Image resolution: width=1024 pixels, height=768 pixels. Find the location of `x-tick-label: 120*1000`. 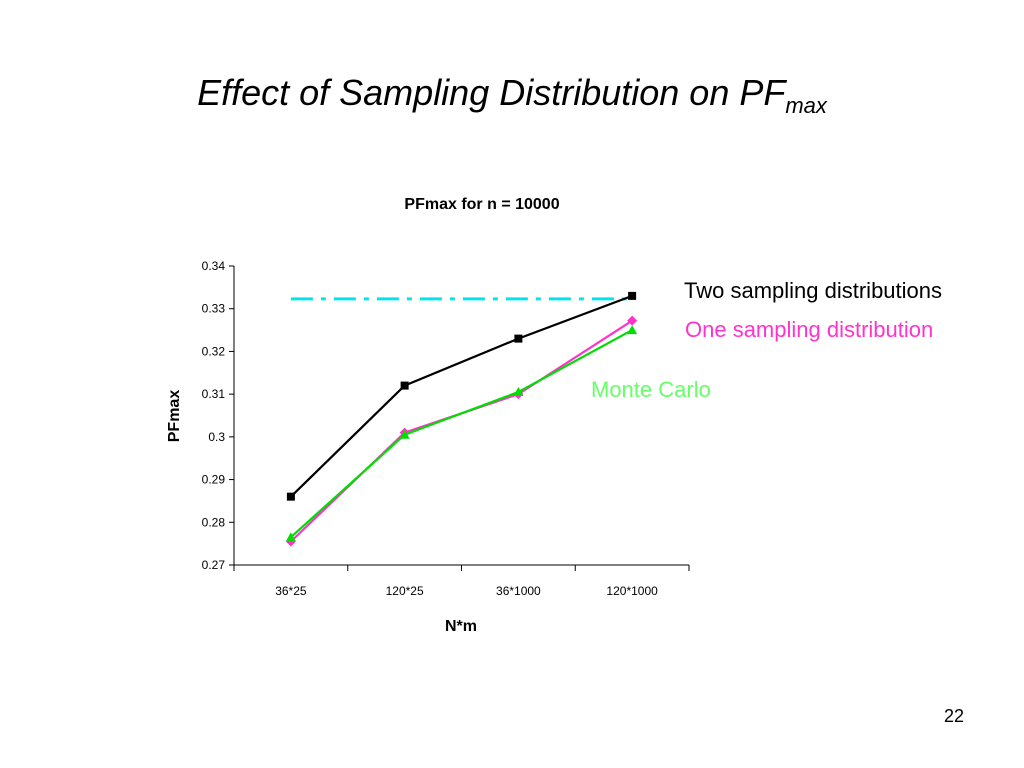

x-tick-label: 120*1000 is located at coordinates (632, 591).